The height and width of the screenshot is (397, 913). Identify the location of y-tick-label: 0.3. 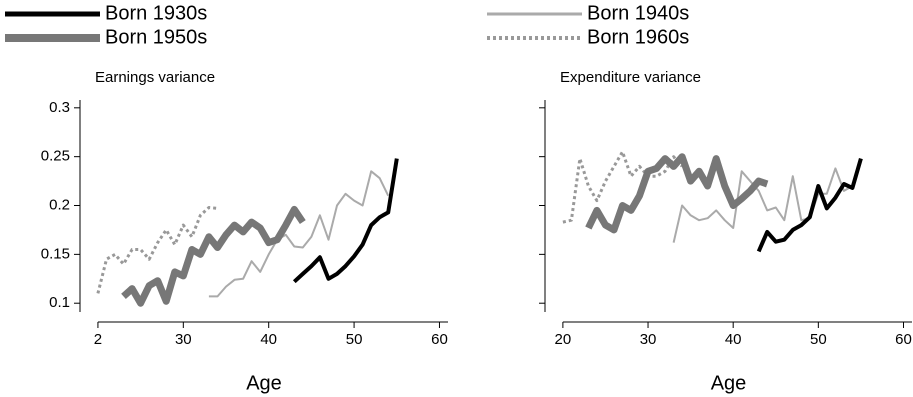
(59, 107).